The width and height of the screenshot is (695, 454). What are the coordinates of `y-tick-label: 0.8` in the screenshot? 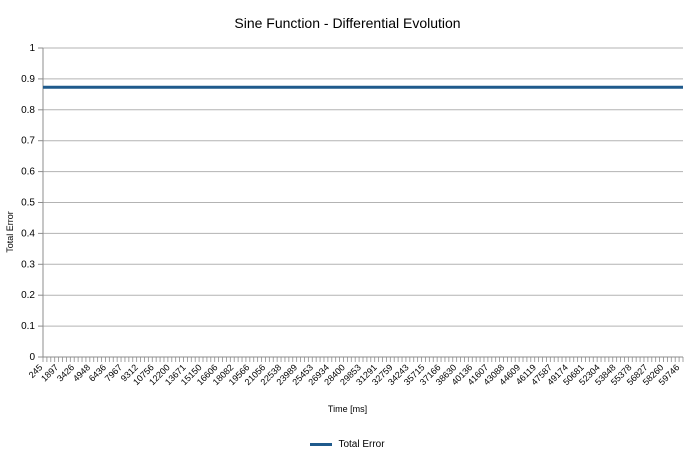 It's located at (28, 110).